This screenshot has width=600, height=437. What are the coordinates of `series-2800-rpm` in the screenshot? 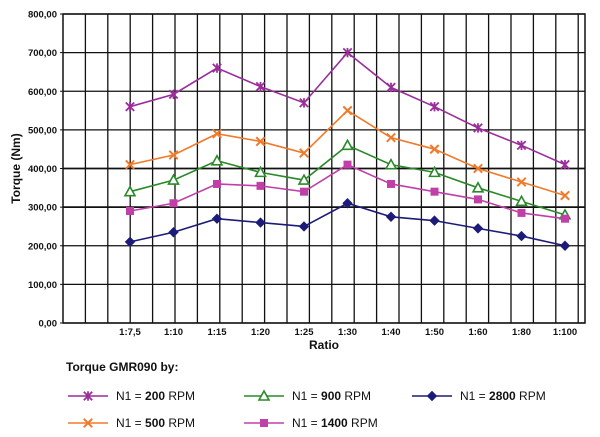 It's located at (347, 224).